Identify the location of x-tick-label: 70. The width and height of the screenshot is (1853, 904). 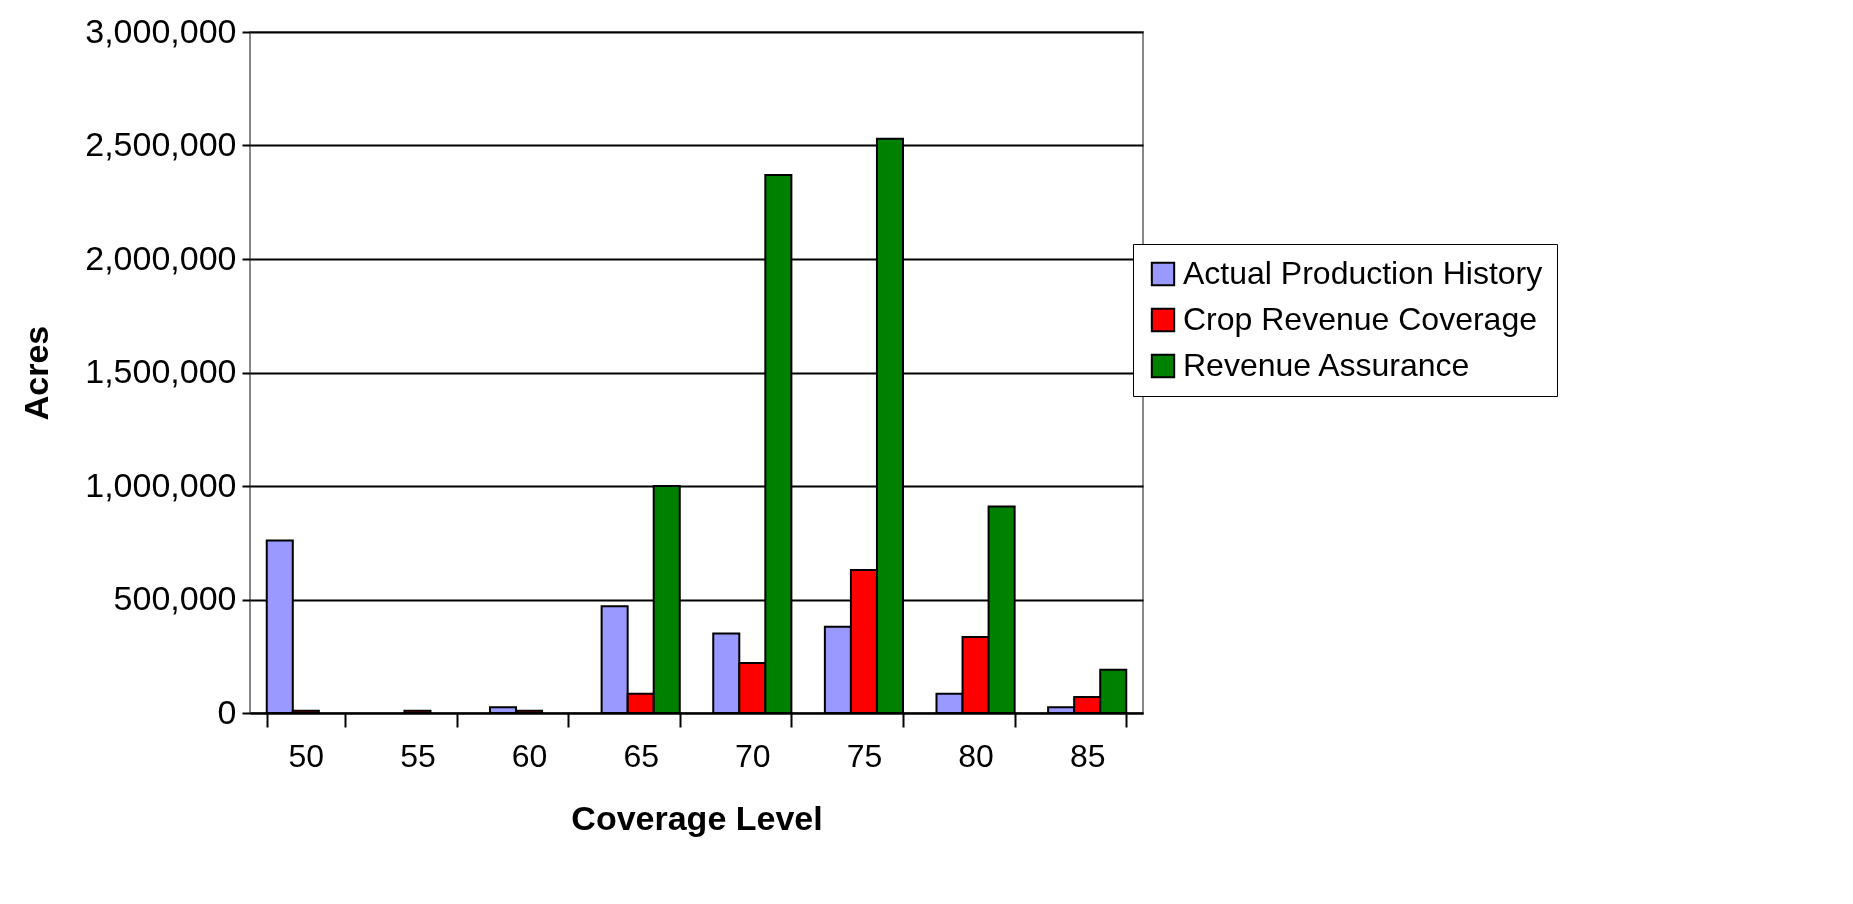
(753, 755).